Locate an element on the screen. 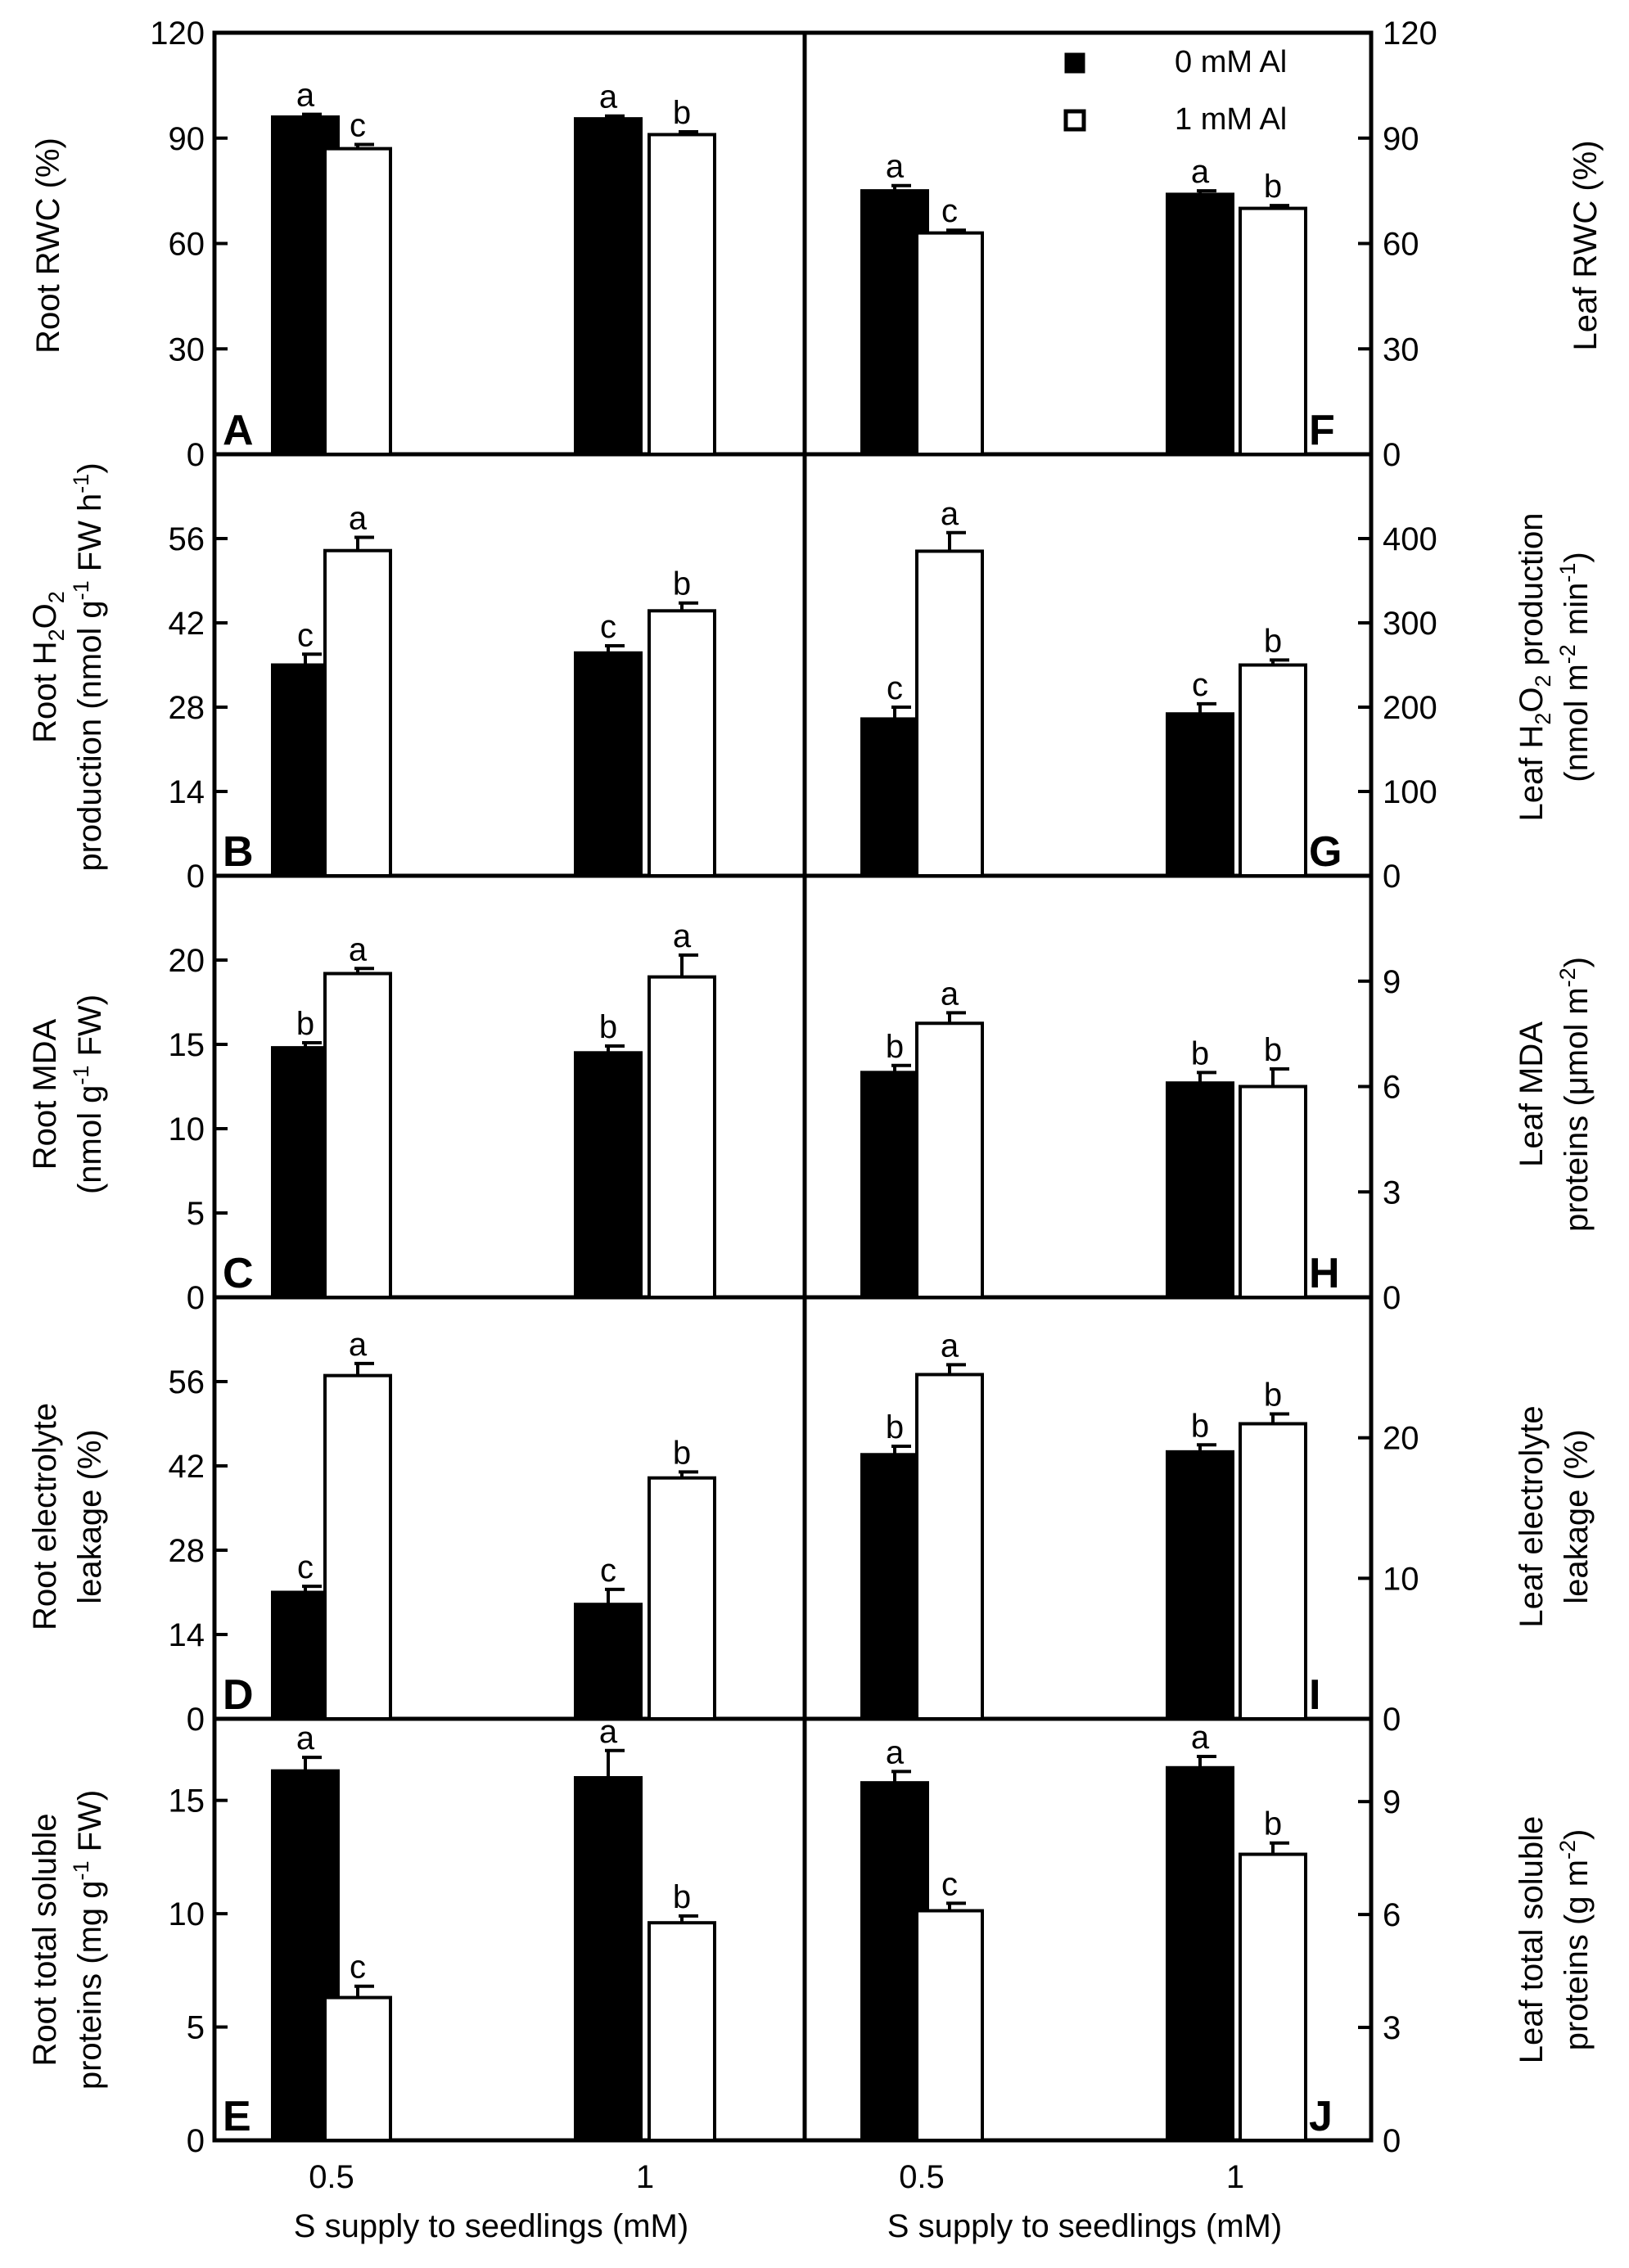  legend-label-1mM: 1 mM Al is located at coordinates (1231, 119).